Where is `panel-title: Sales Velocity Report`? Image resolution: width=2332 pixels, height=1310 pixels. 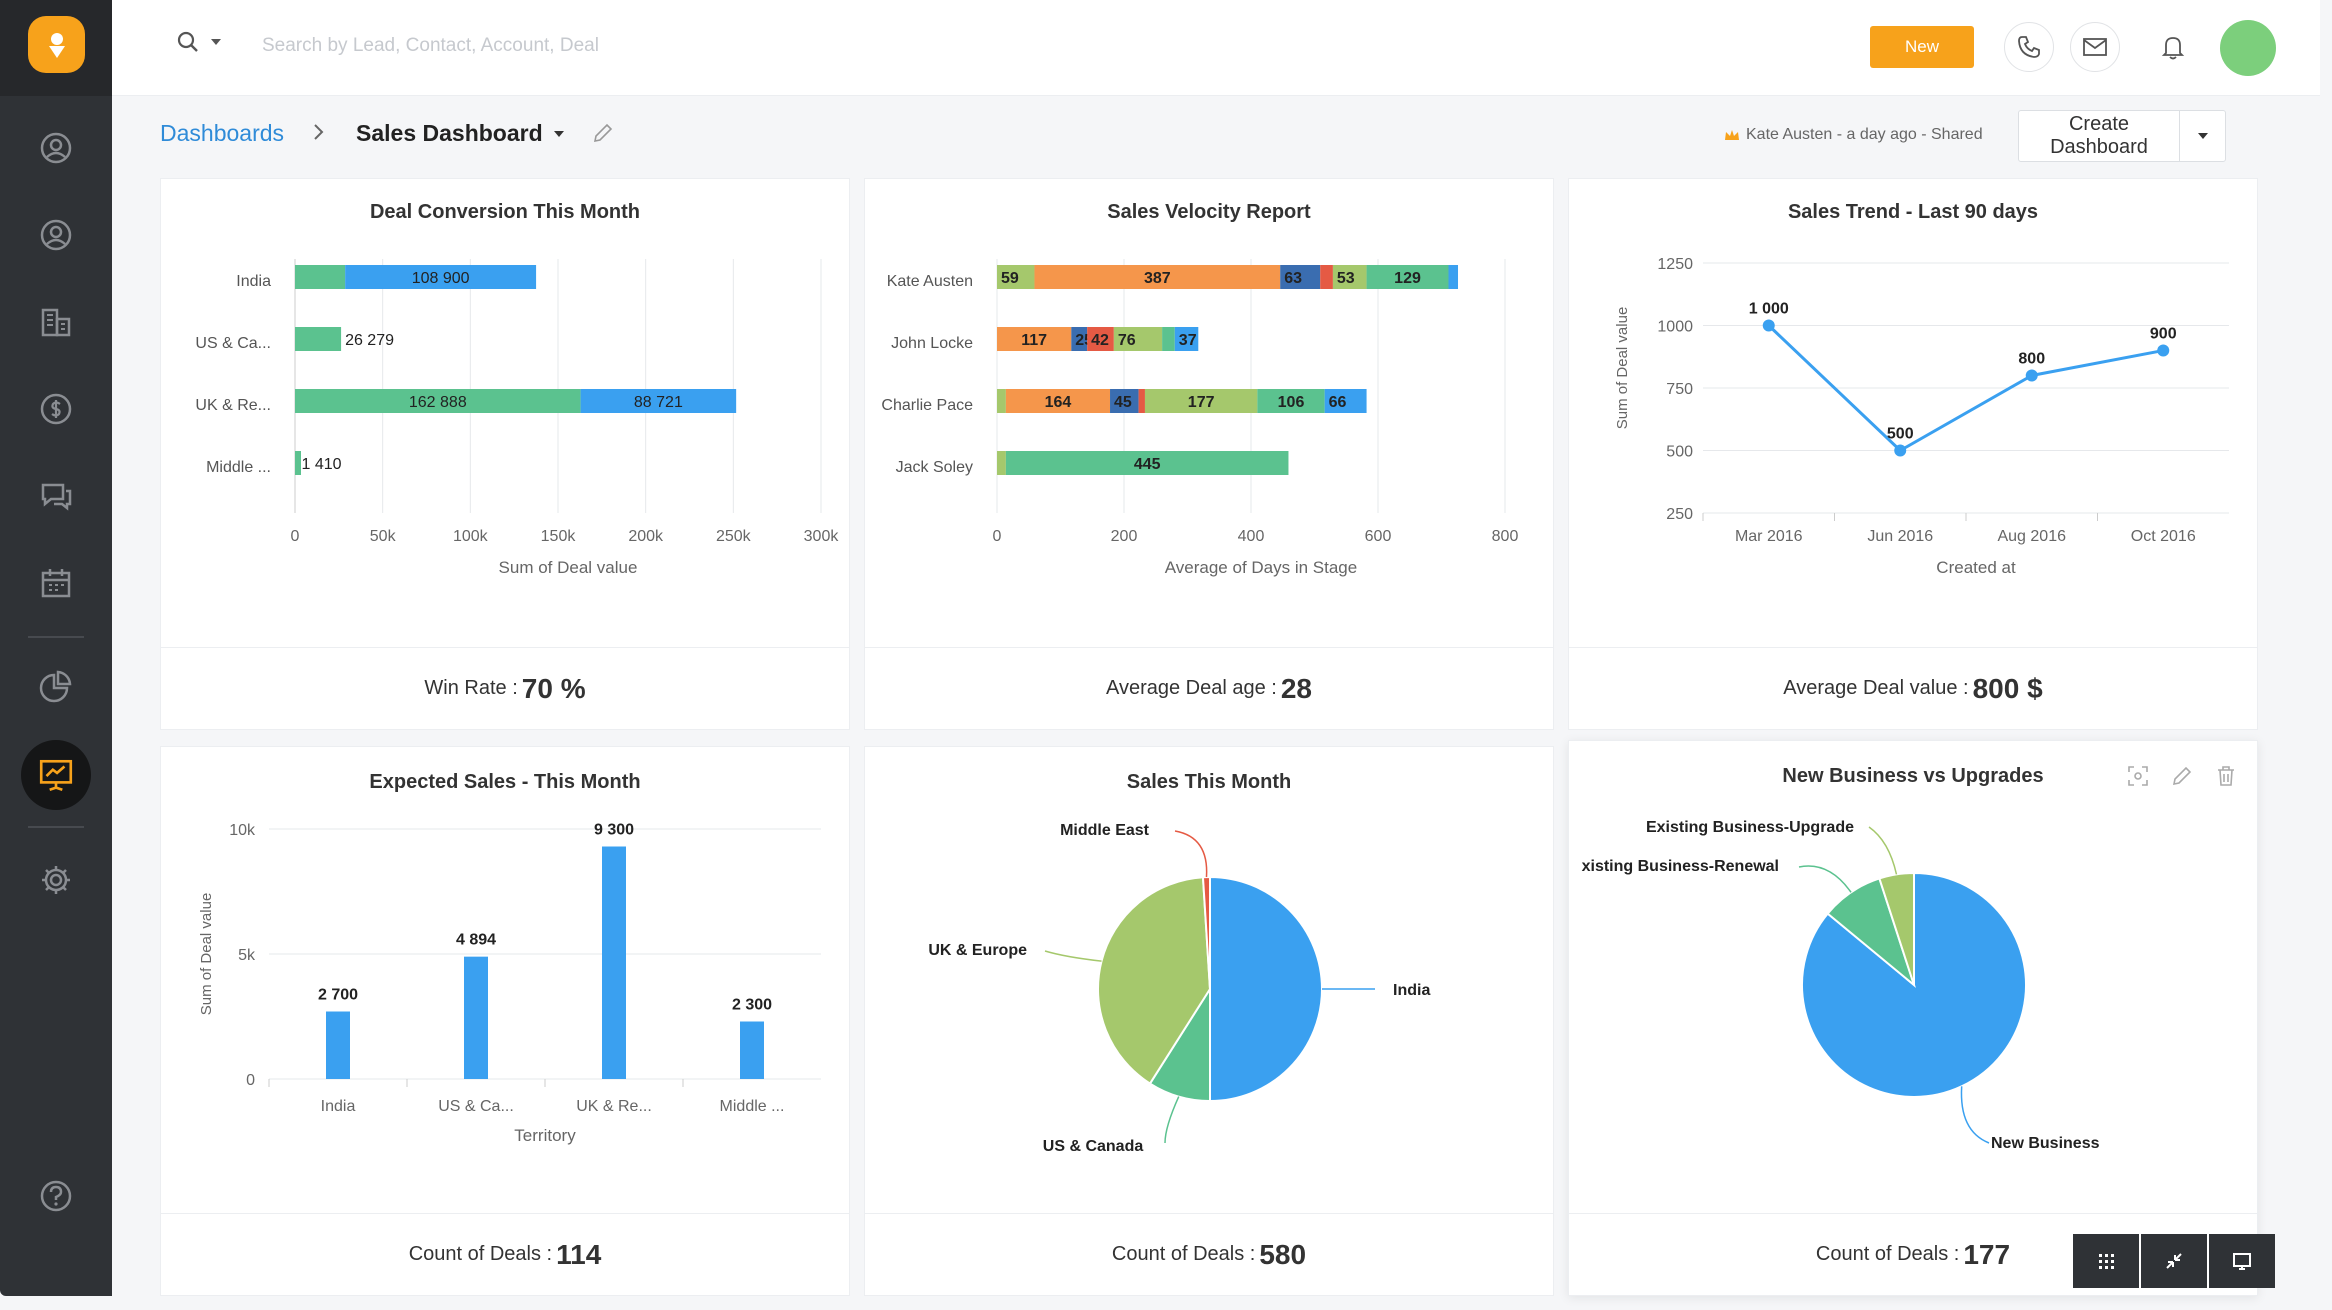 panel-title: Sales Velocity Report is located at coordinates (1209, 212).